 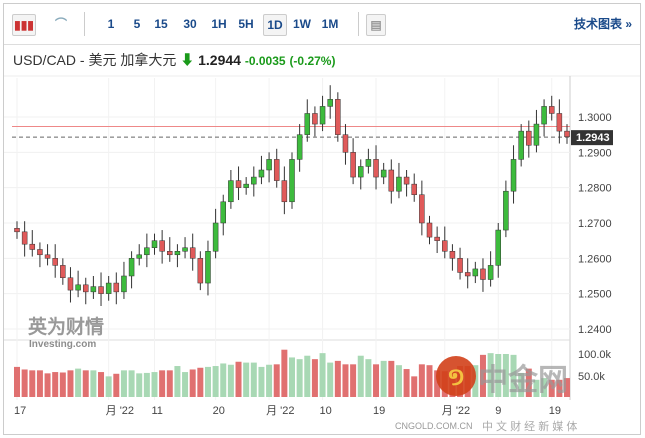 I want to click on price-tick: 1.2400, so click(x=595, y=330).